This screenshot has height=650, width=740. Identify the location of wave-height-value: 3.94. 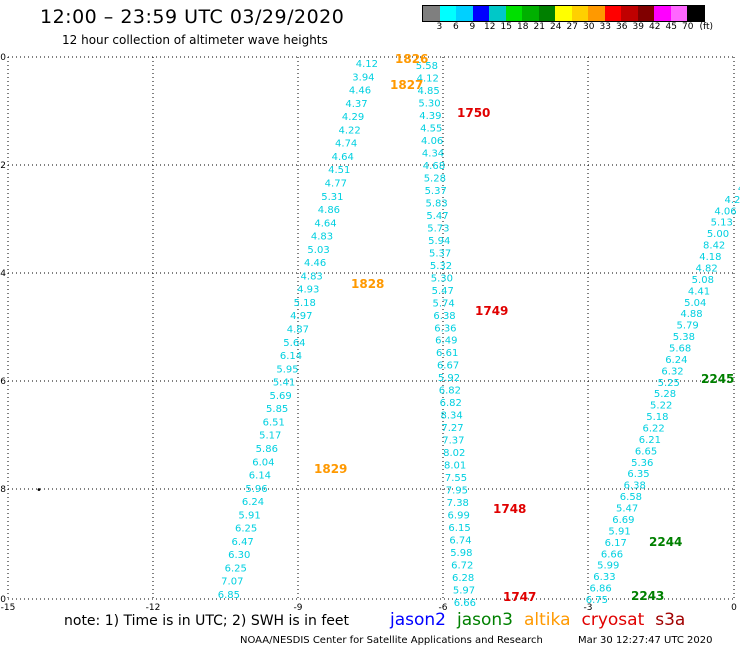
(363, 77).